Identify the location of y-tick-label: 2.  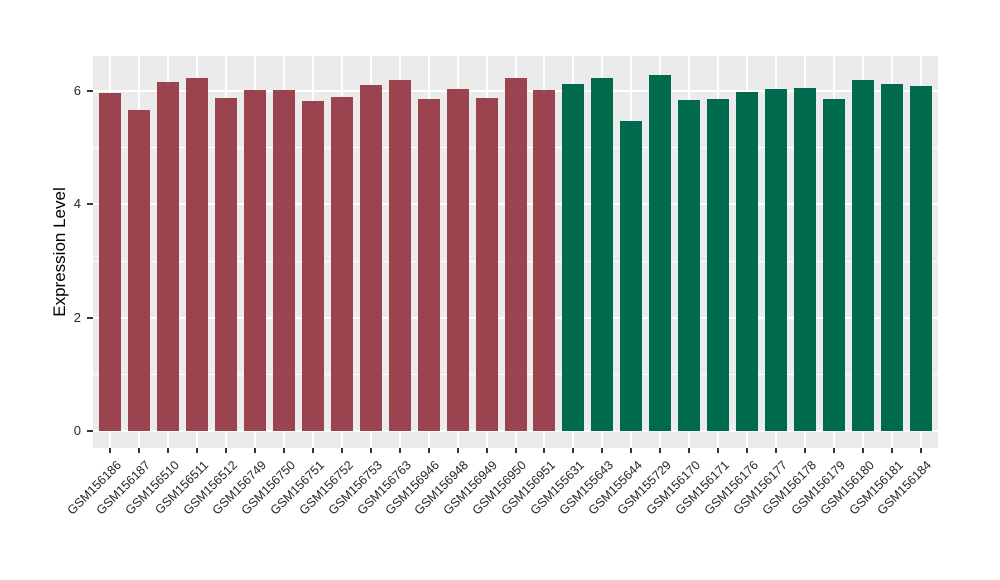
(77, 317).